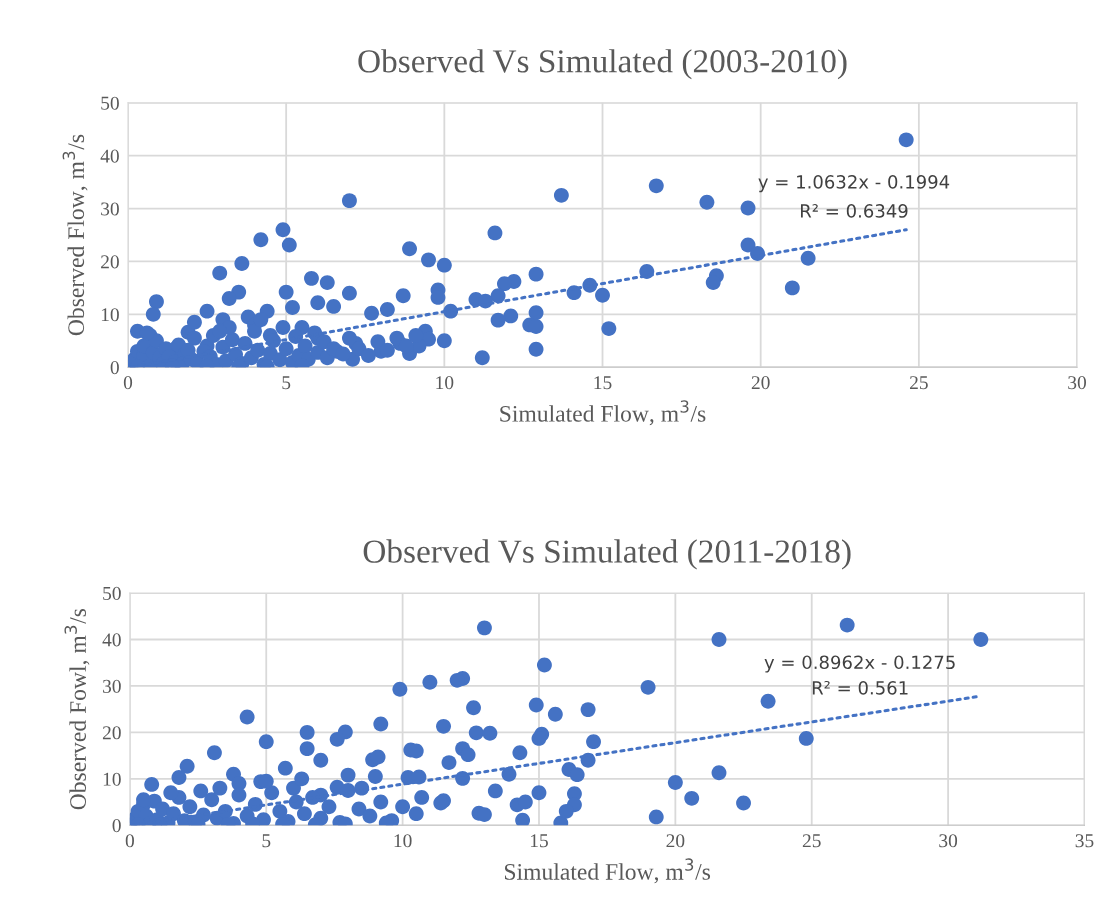  Describe the element at coordinates (859, 664) in the screenshot. I see `annotation: y = 0.8962x - 0.1275` at that location.